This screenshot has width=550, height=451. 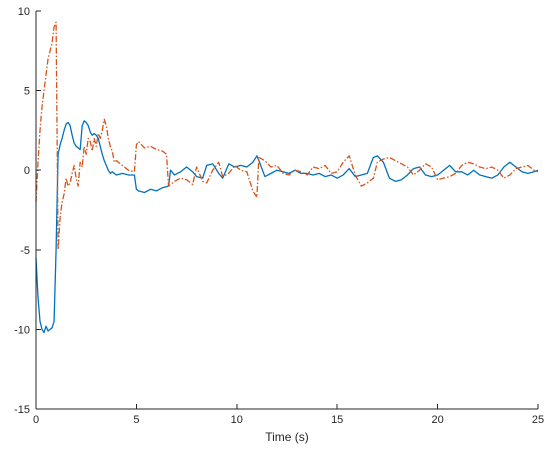 What do you see at coordinates (27, 171) in the screenshot?
I see `y-tick-label-0: 0` at bounding box center [27, 171].